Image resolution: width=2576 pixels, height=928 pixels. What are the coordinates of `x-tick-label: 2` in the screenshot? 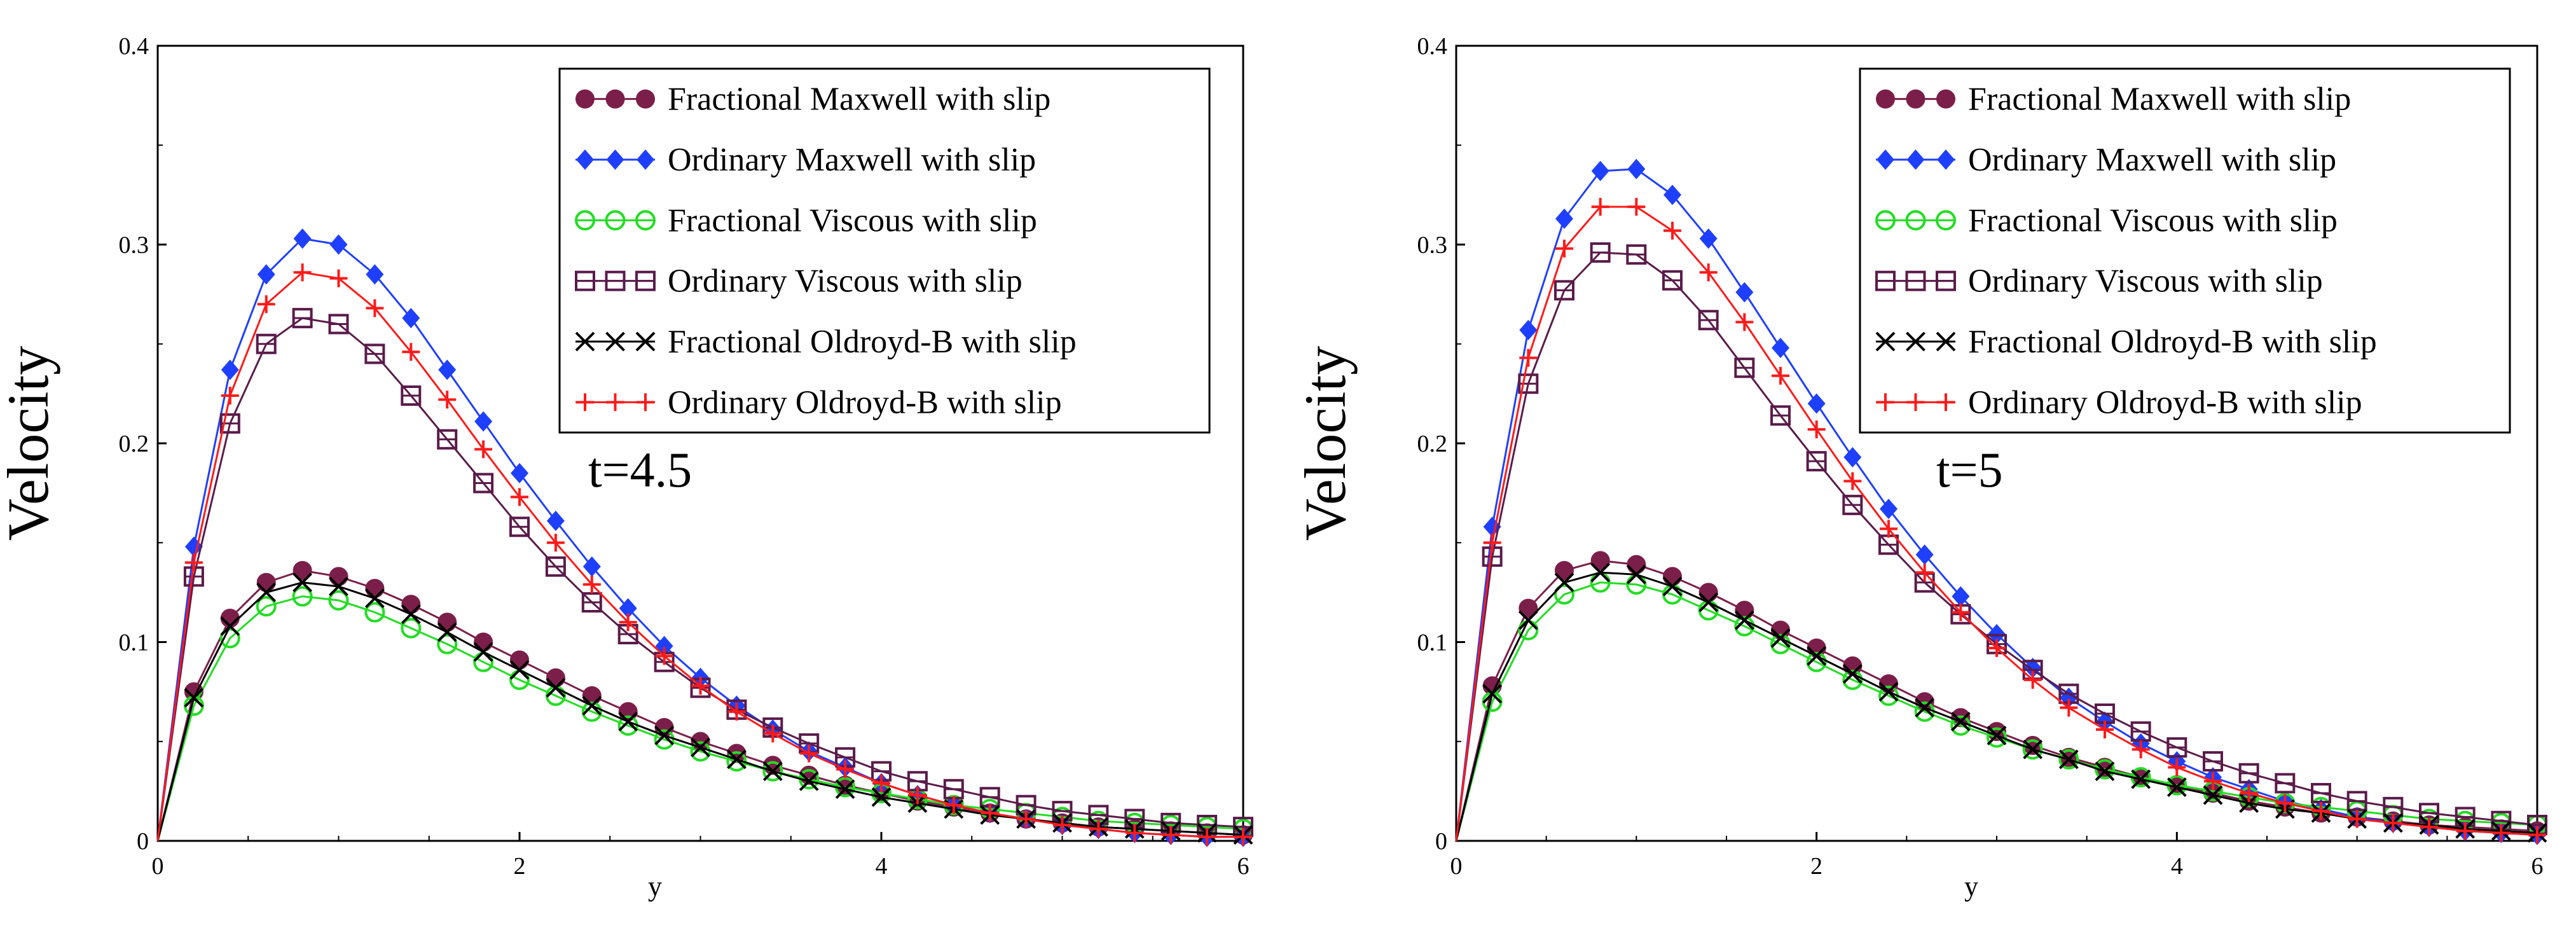 It's located at (520, 866).